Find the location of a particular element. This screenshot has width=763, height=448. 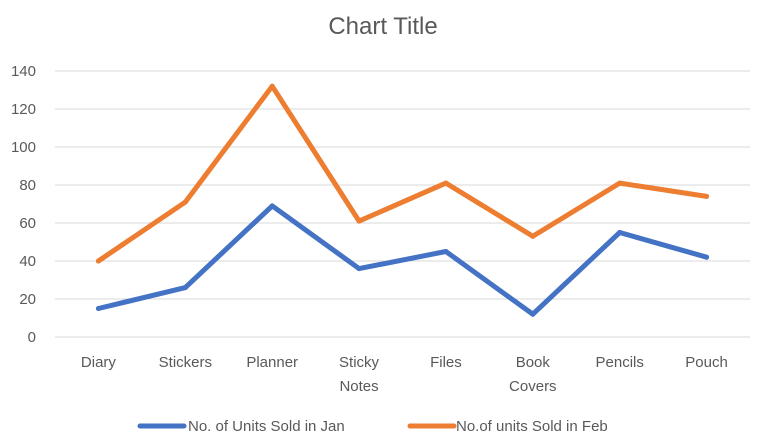

legend-label: No.of units Sold in Feb is located at coordinates (532, 426).